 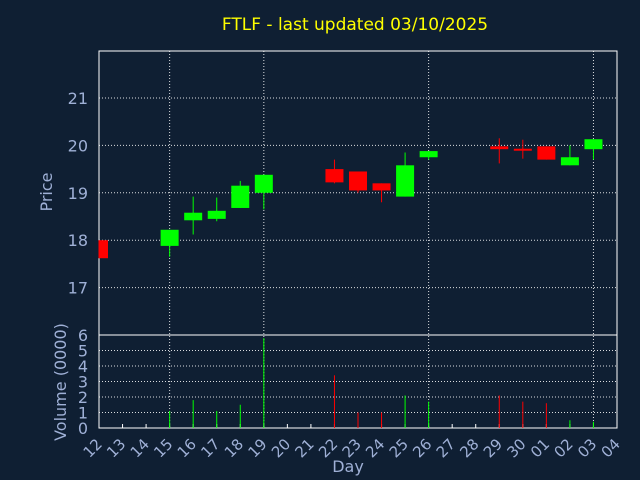 What do you see at coordinates (78, 98) in the screenshot?
I see `price-tick-label: 21` at bounding box center [78, 98].